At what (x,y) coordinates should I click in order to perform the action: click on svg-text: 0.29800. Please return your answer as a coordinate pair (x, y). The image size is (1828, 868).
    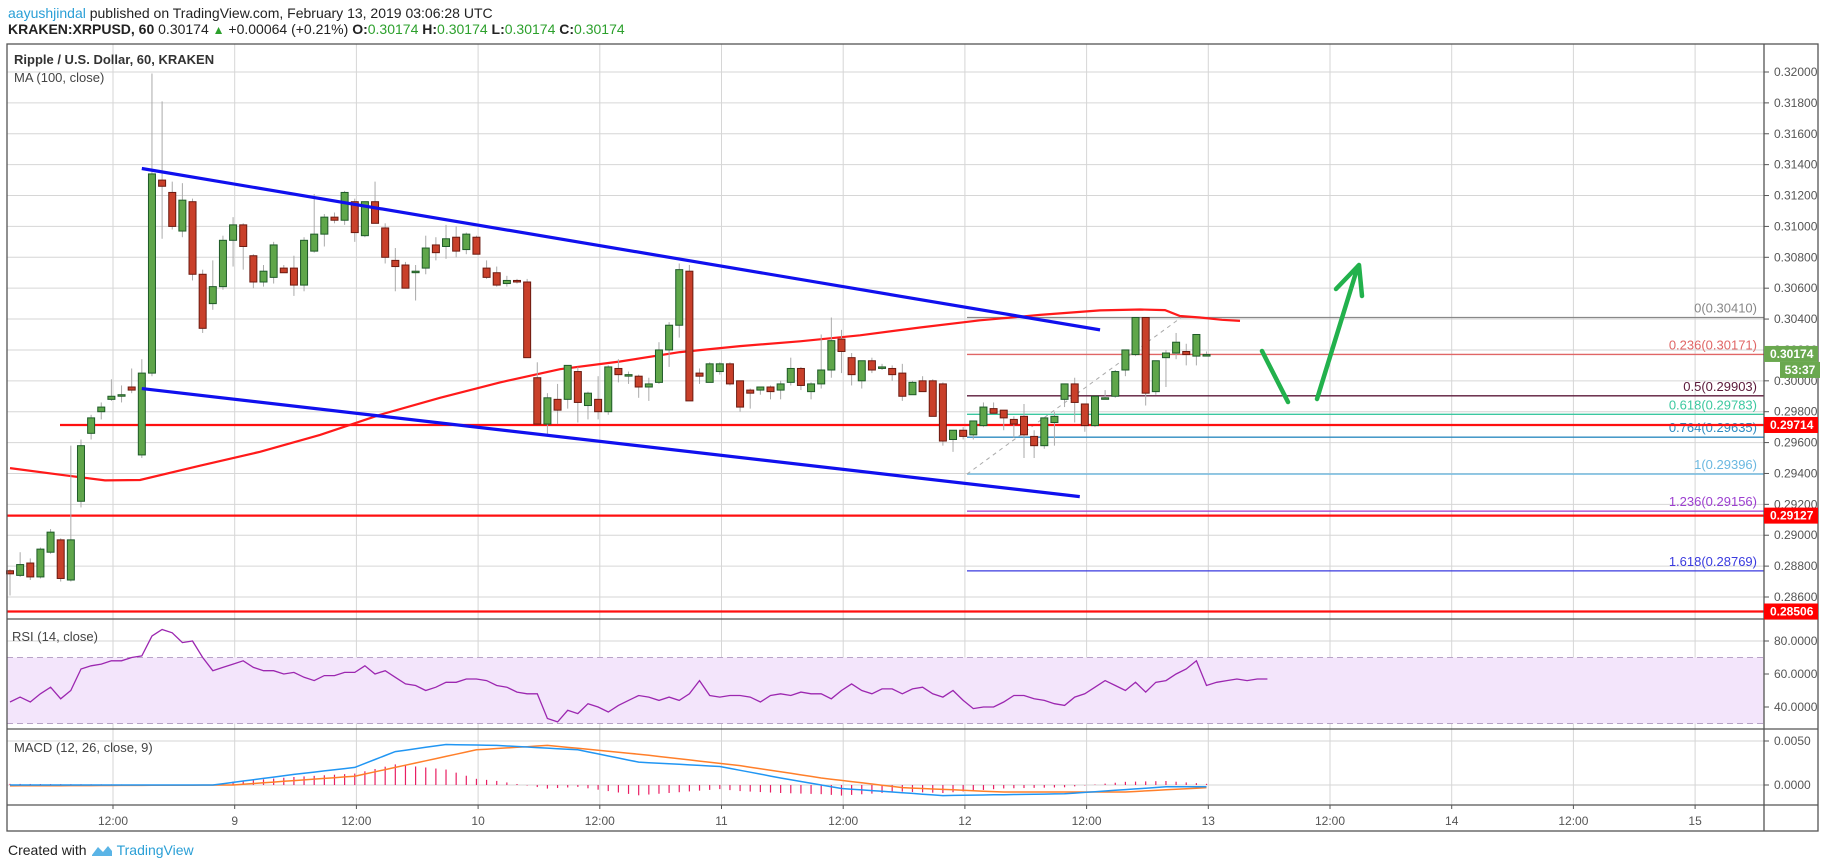
    Looking at the image, I should click on (1796, 412).